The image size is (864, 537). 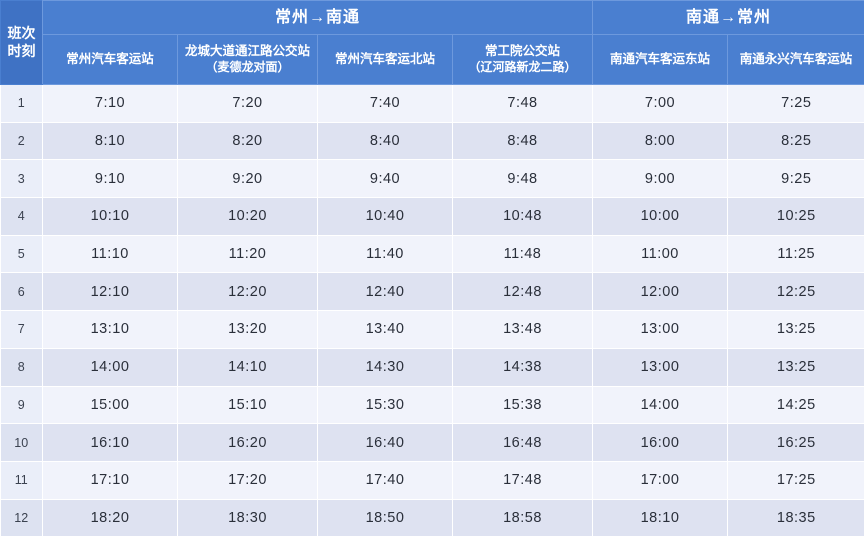 What do you see at coordinates (248, 254) in the screenshot?
I see `departure-time-cell: 11:20` at bounding box center [248, 254].